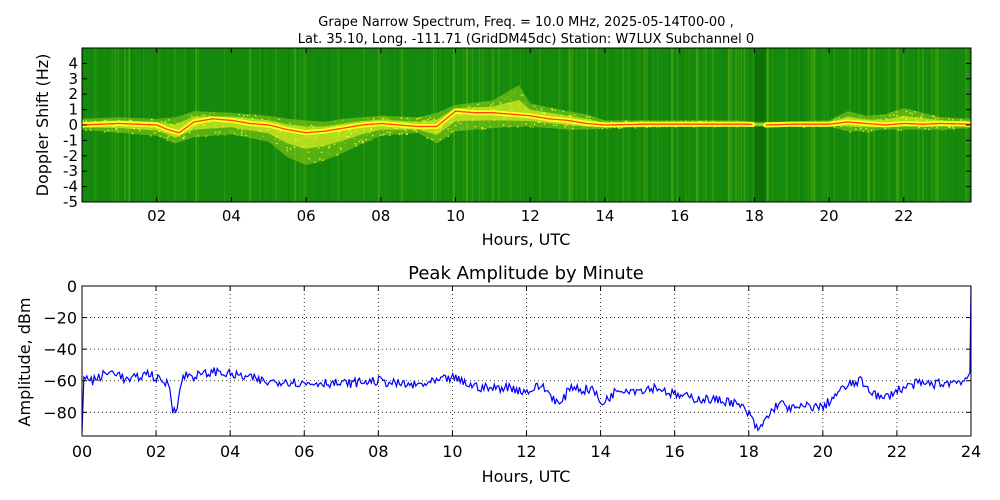 The height and width of the screenshot is (500, 1000). Describe the element at coordinates (304, 451) in the screenshot. I see `amplitude-xtick-label: 06` at that location.